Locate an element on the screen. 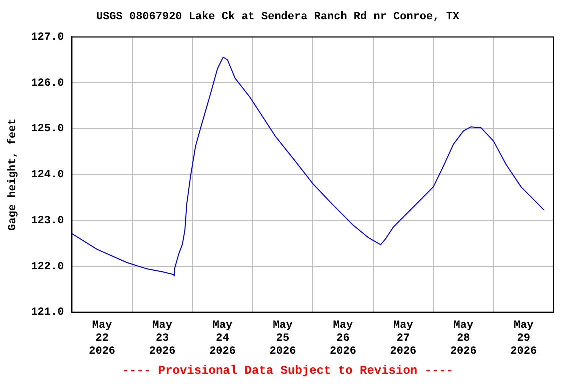 The height and width of the screenshot is (384, 576). y-tick-label: 125.0 is located at coordinates (47, 130).